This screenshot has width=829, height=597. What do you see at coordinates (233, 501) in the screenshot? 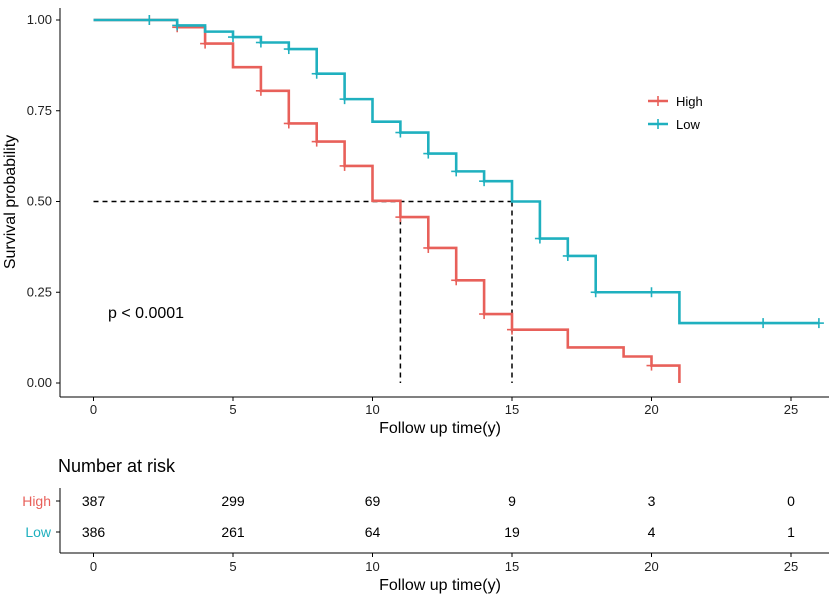
I see `risk-cell: 299` at bounding box center [233, 501].